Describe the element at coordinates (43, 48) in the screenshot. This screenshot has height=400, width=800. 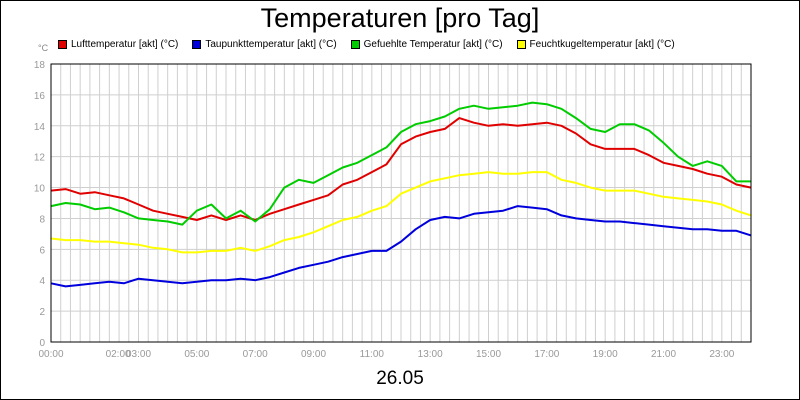
I see `y-axis-unit: °C` at that location.